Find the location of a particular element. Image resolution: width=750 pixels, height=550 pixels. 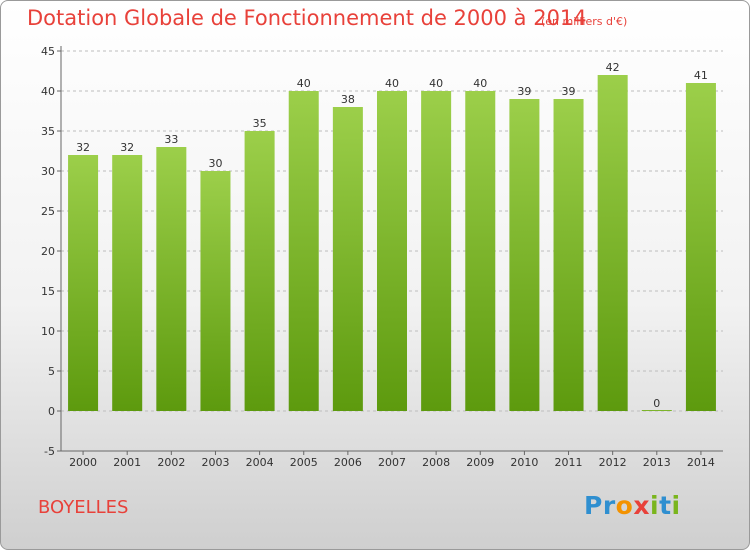

value-label-2013: 0 is located at coordinates (656, 403).